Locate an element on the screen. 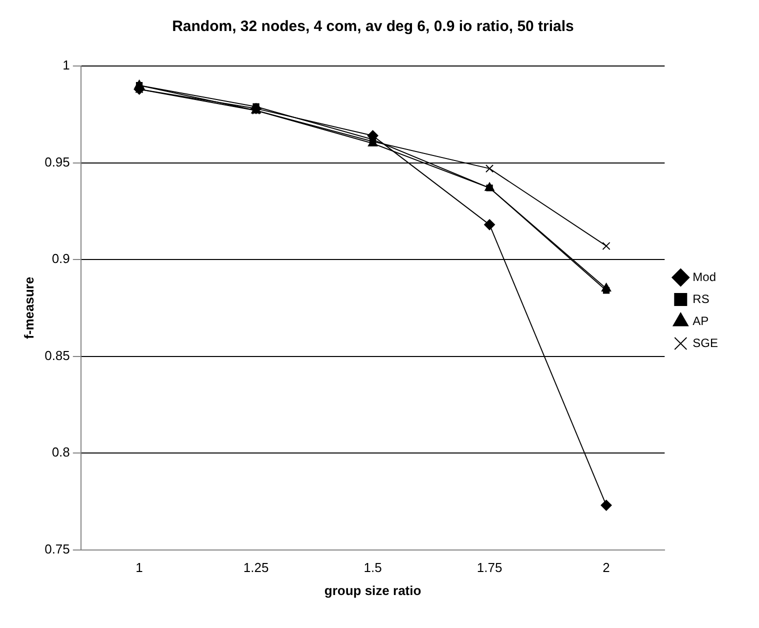  x-tick-label: 1.75 is located at coordinates (489, 568).